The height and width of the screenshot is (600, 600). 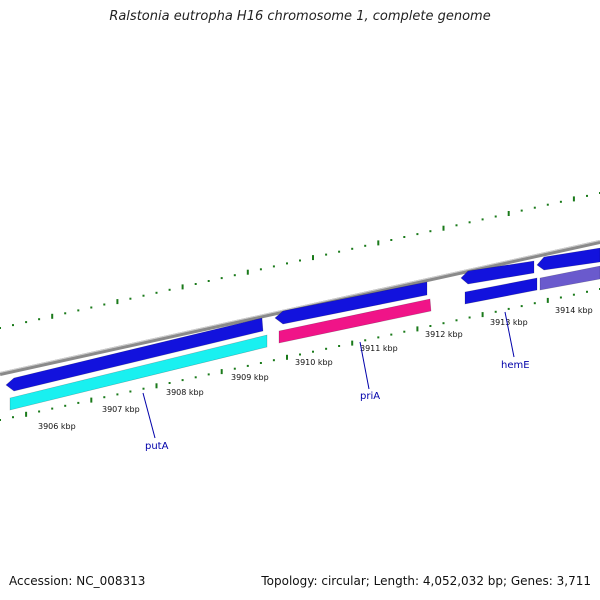 What do you see at coordinates (157, 446) in the screenshot?
I see `gene-label-puta: putA` at bounding box center [157, 446].